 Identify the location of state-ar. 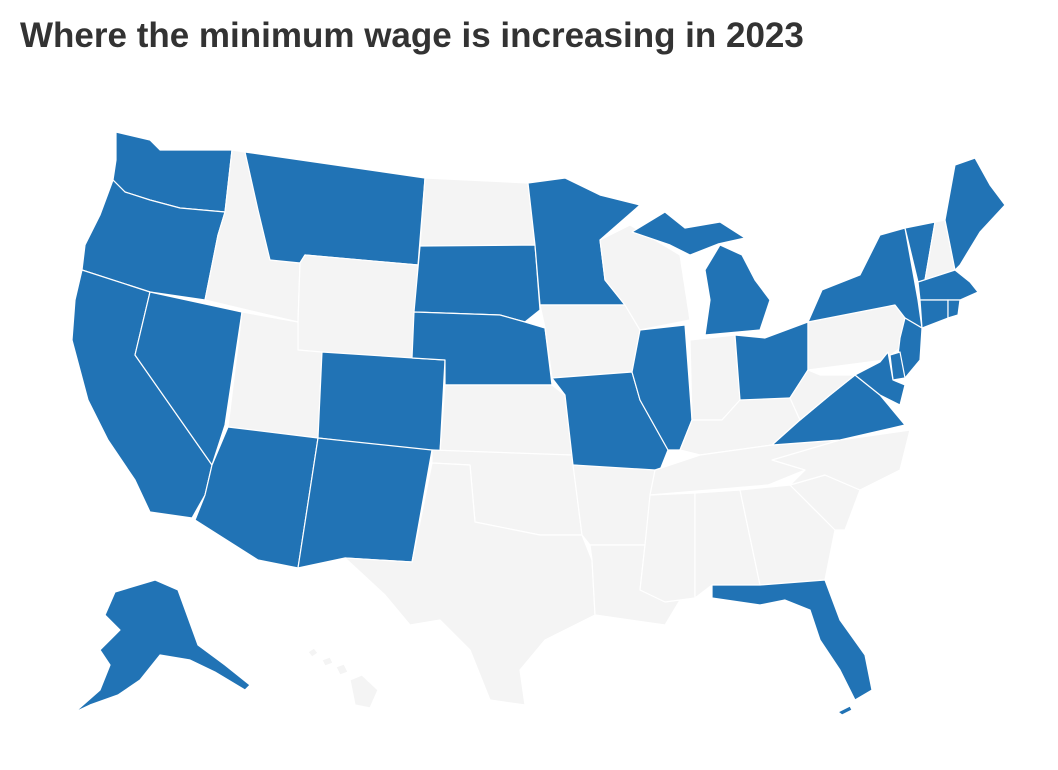
(614, 505).